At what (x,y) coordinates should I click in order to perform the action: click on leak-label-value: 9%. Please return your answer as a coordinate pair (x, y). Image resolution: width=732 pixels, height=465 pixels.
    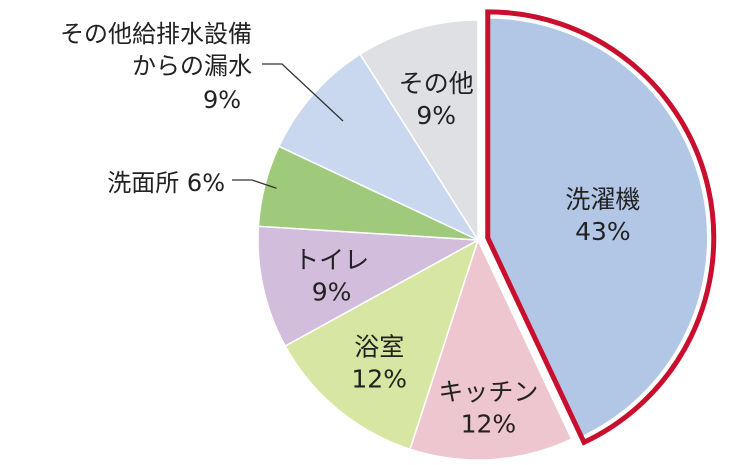
    Looking at the image, I should click on (222, 100).